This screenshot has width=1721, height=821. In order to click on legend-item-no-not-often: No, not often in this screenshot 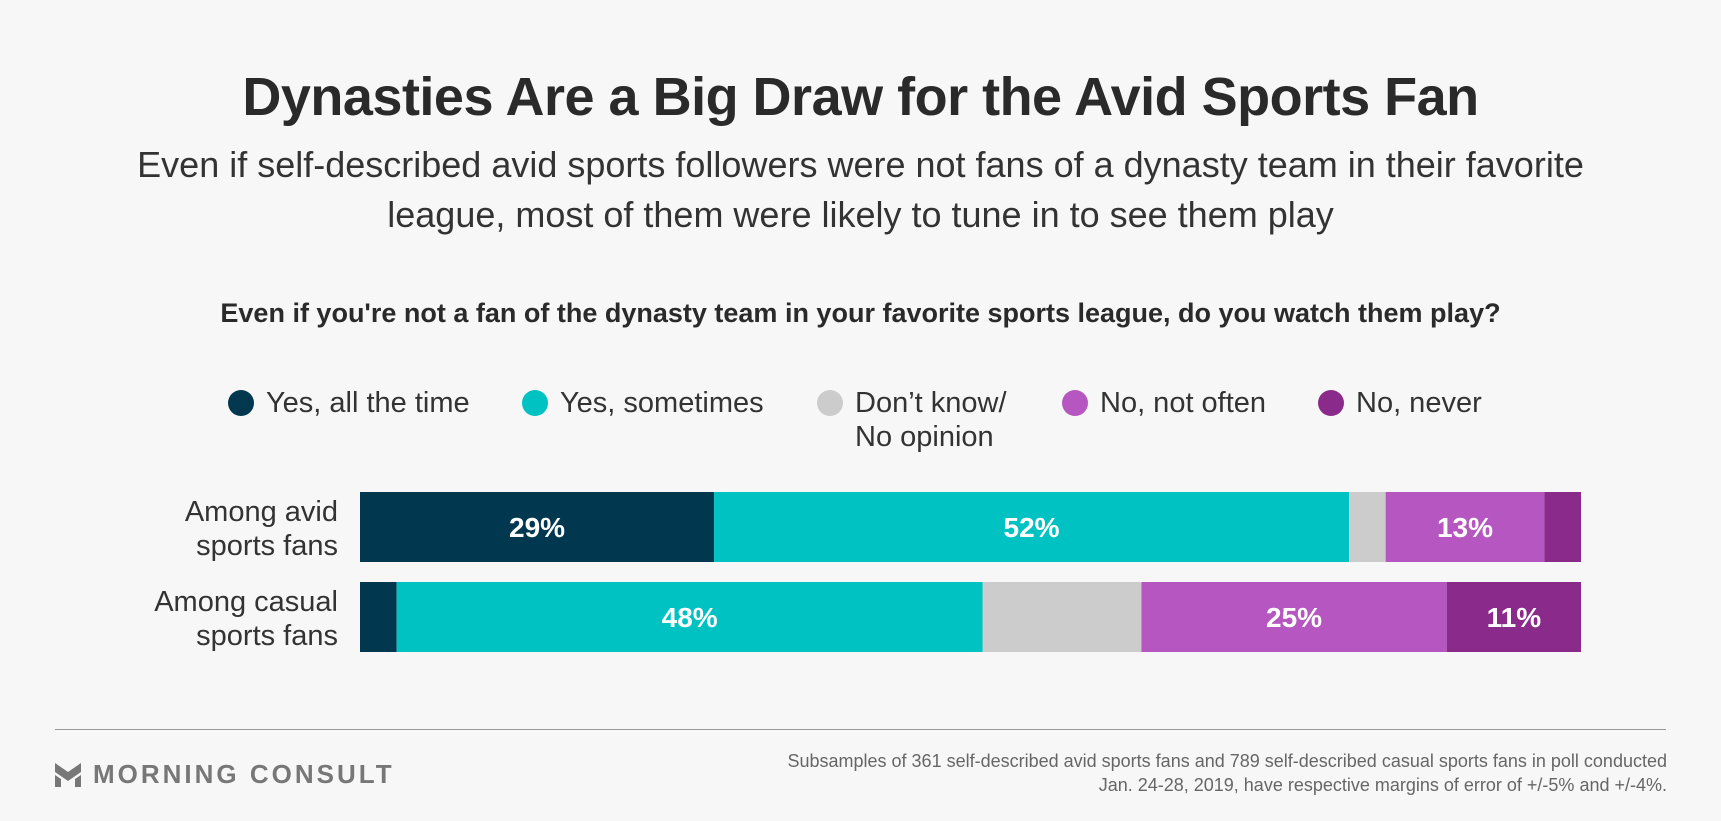, I will do `click(1164, 403)`.